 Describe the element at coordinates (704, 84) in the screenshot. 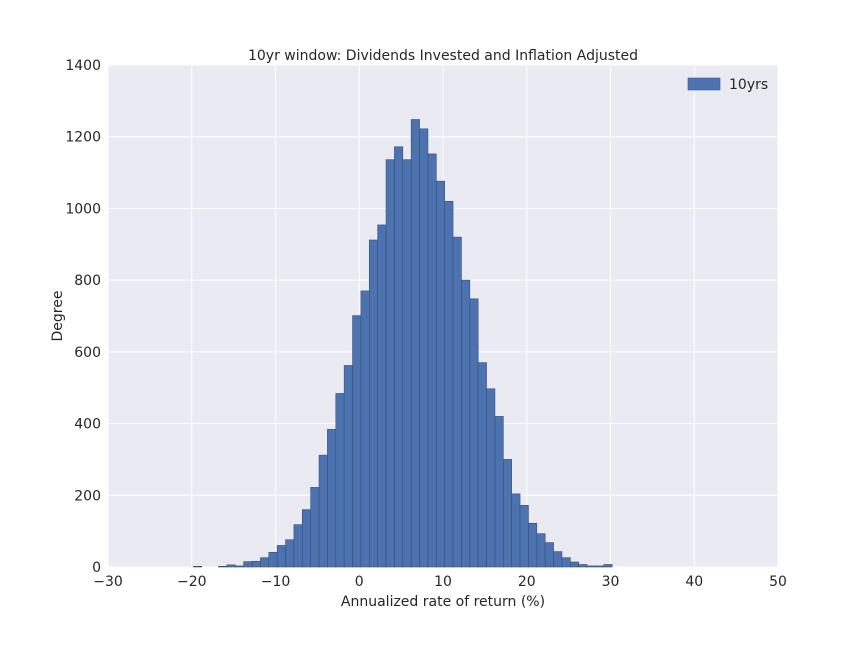

I see `legend-swatch` at that location.